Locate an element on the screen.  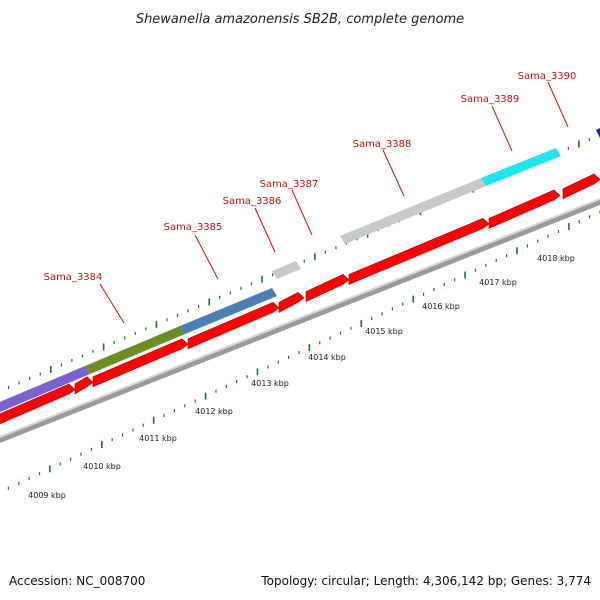
gene-label-sama-3388: Sama_3388 is located at coordinates (382, 144).